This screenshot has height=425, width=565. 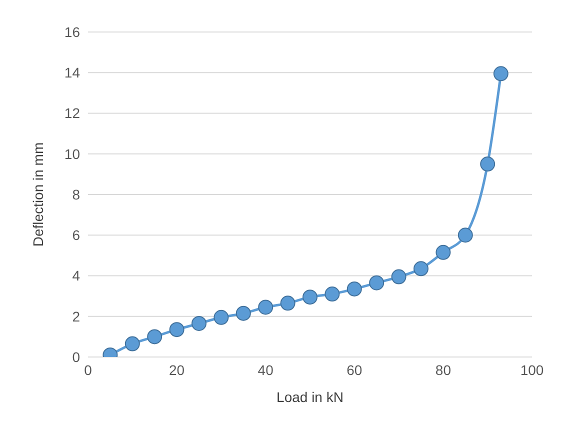 I want to click on y-tick-label: 14, so click(x=72, y=72).